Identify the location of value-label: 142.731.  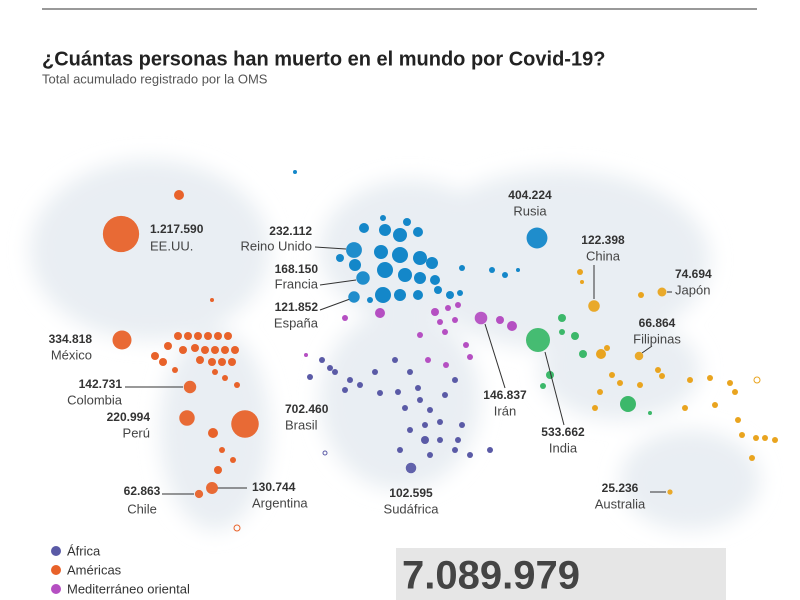
(101, 384).